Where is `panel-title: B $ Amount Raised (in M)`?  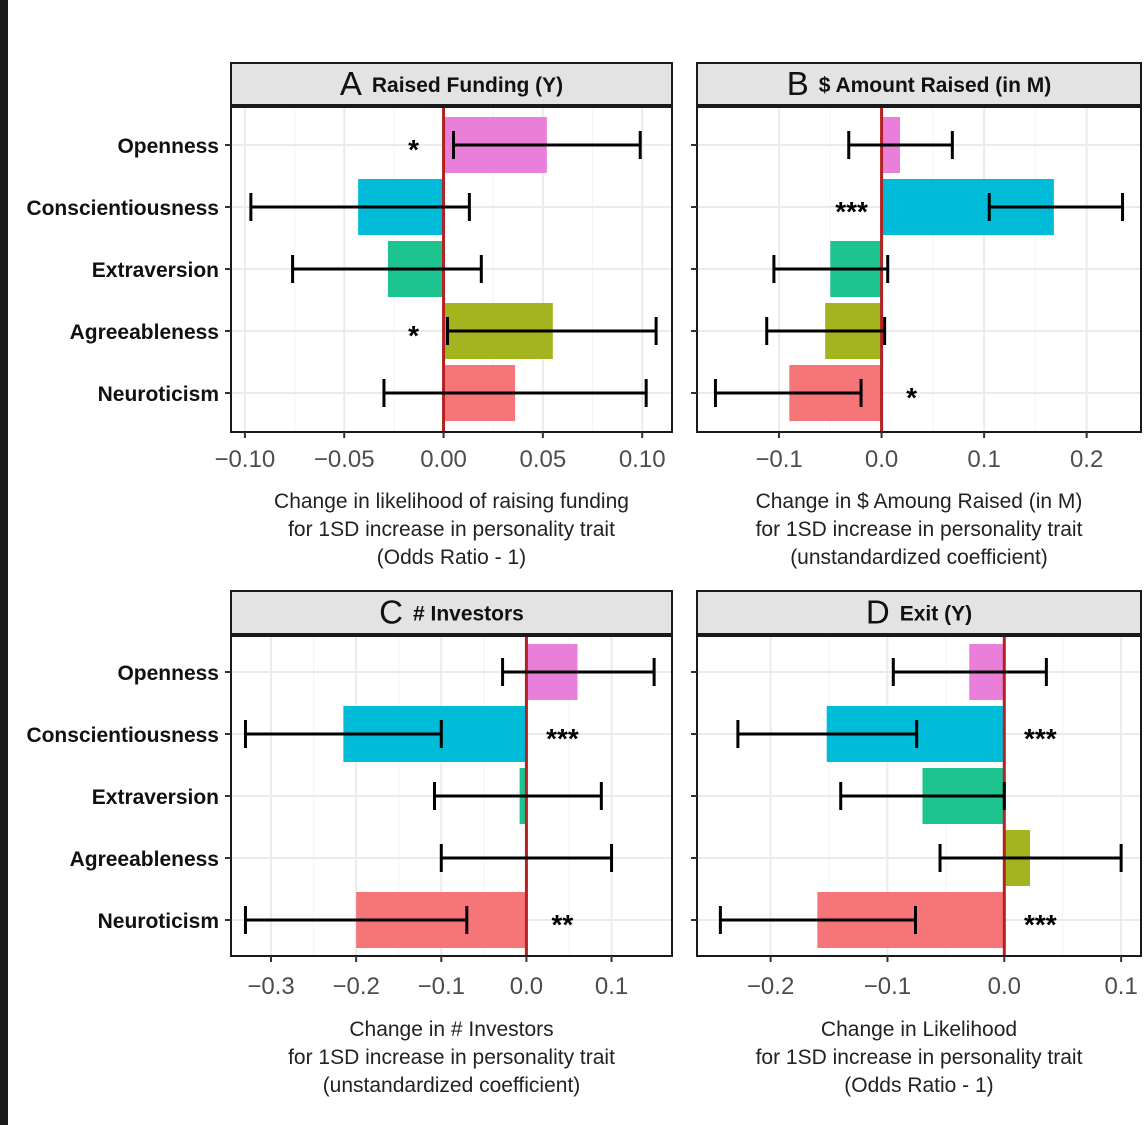
panel-title: B $ Amount Raised (in M) is located at coordinates (919, 83).